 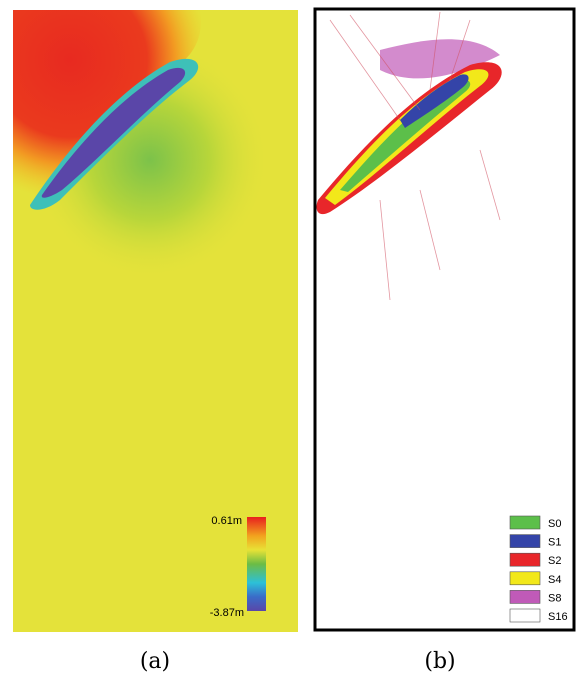 I want to click on traces, so click(x=415, y=156).